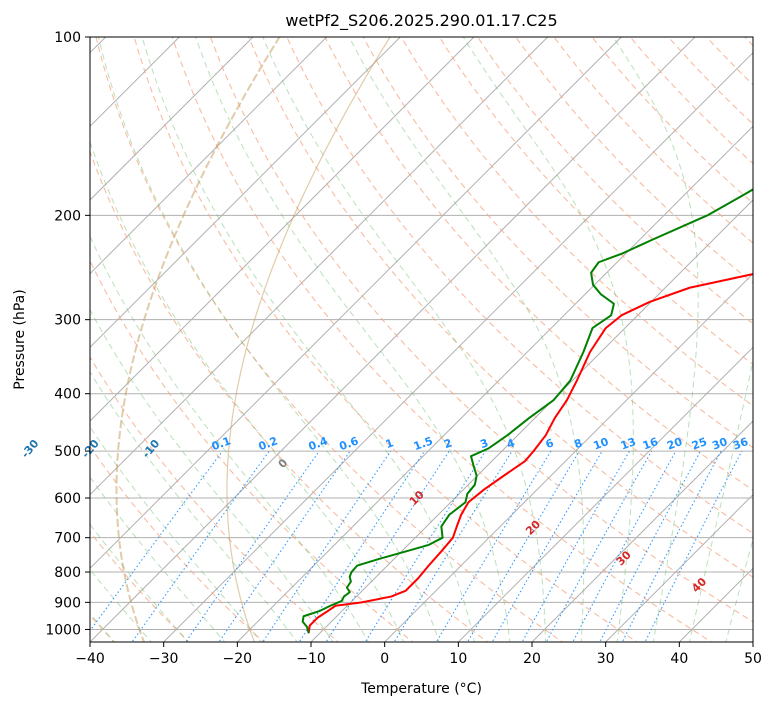 The width and height of the screenshot is (775, 708). What do you see at coordinates (674, 444) in the screenshot?
I see `mixing-ratio-label-14: 20` at bounding box center [674, 444].